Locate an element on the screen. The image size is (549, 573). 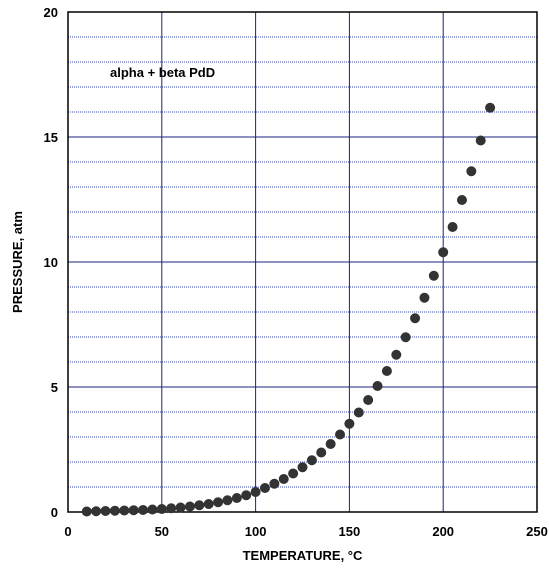
x-tick-label: 250 is located at coordinates (537, 531).